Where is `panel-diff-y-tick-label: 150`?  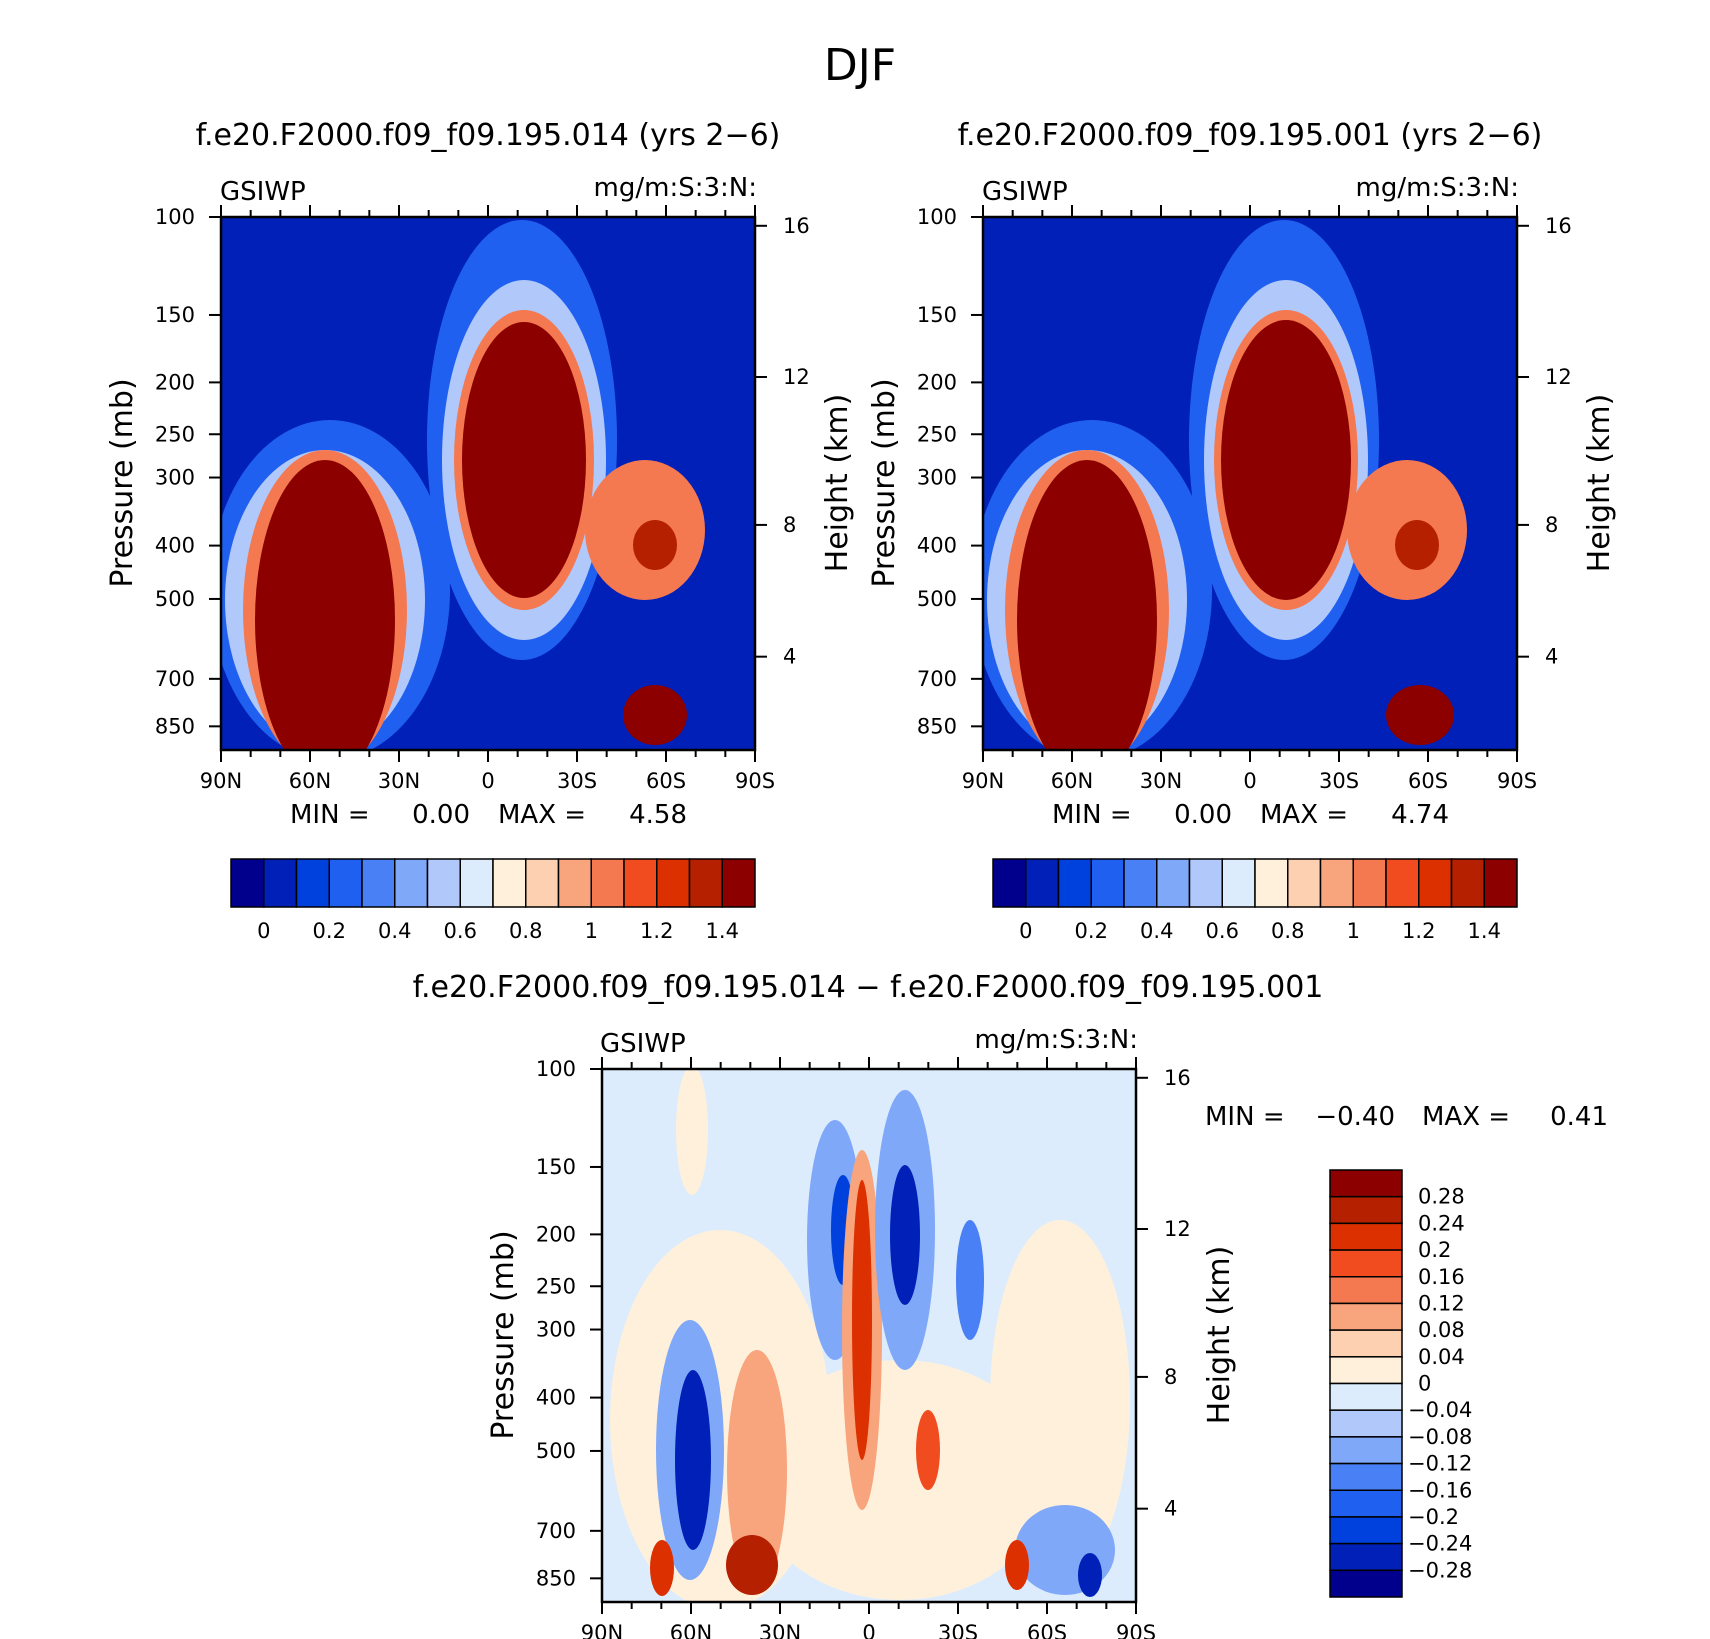 panel-diff-y-tick-label: 150 is located at coordinates (556, 1167).